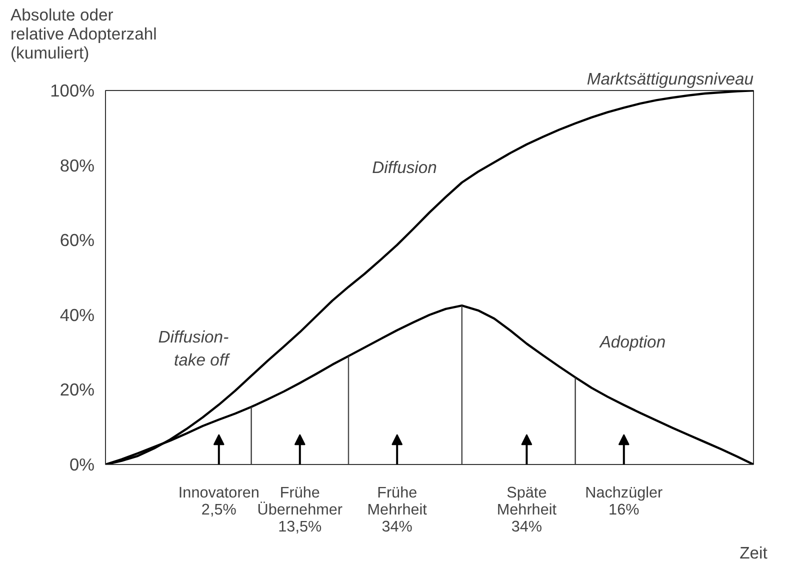  What do you see at coordinates (300, 510) in the screenshot?
I see `x-tick-label: Frühe Übernehmer 13,5%` at bounding box center [300, 510].